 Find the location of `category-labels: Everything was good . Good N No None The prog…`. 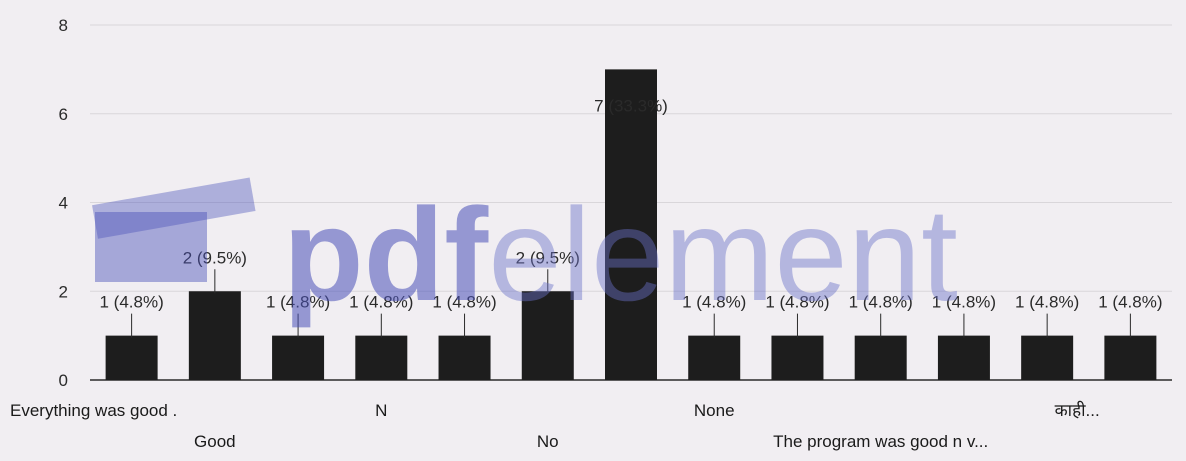

category-labels: Everything was good . Good N No None The prog… is located at coordinates (555, 425).